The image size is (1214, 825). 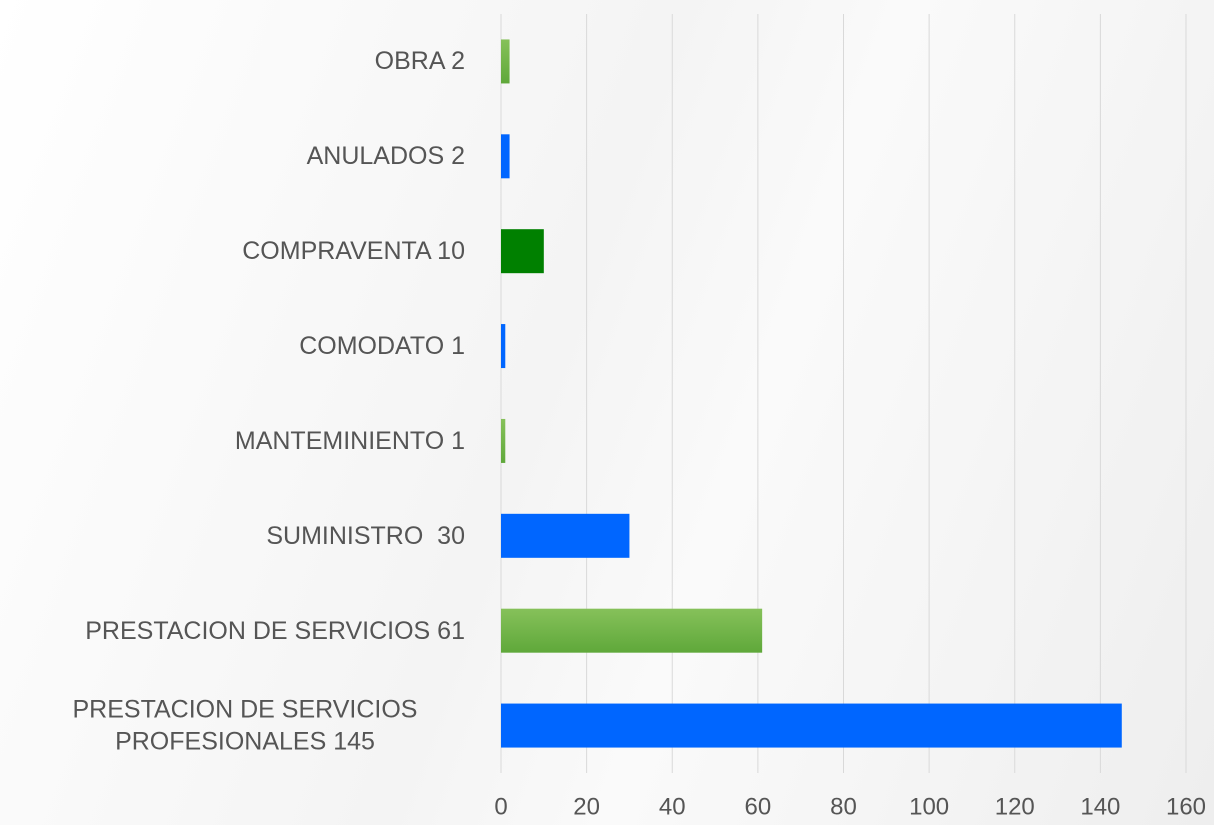 I want to click on y-tick-label: COMODATO 1, so click(x=382, y=345).